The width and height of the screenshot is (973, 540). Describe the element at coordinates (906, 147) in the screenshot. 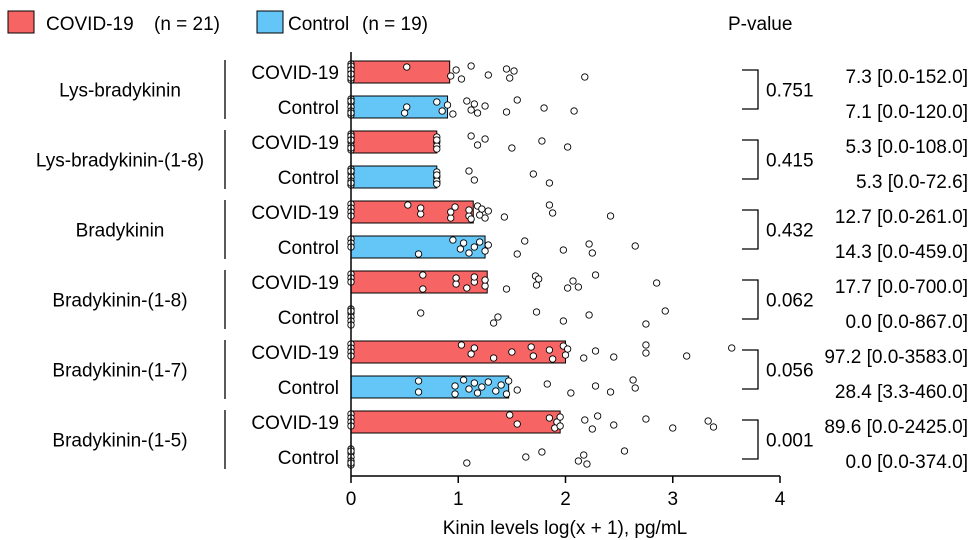

I see `median-range-label: 5.3 [0.0-108.0]` at that location.